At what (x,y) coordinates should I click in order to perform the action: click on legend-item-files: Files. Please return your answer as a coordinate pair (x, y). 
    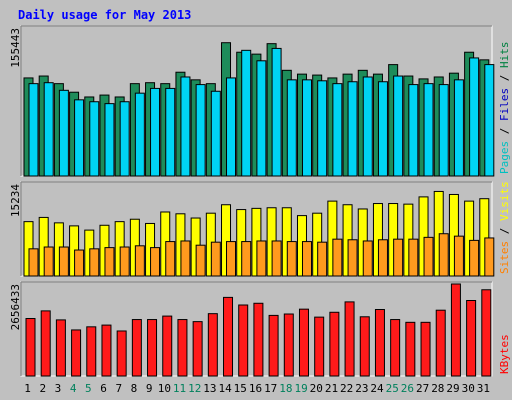
    Looking at the image, I should click on (504, 104).